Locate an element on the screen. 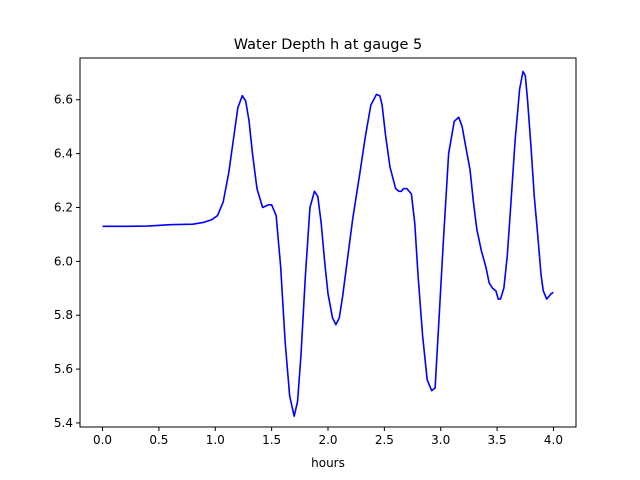 The height and width of the screenshot is (480, 640). x-axis-label: hours is located at coordinates (328, 463).